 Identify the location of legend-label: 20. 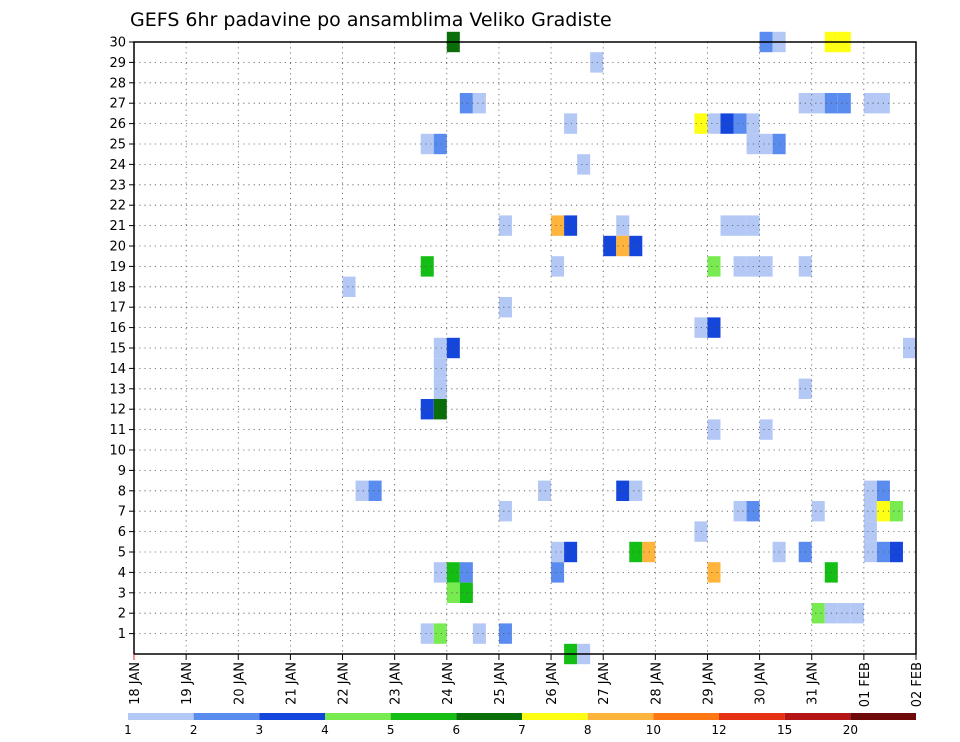
(850, 730).